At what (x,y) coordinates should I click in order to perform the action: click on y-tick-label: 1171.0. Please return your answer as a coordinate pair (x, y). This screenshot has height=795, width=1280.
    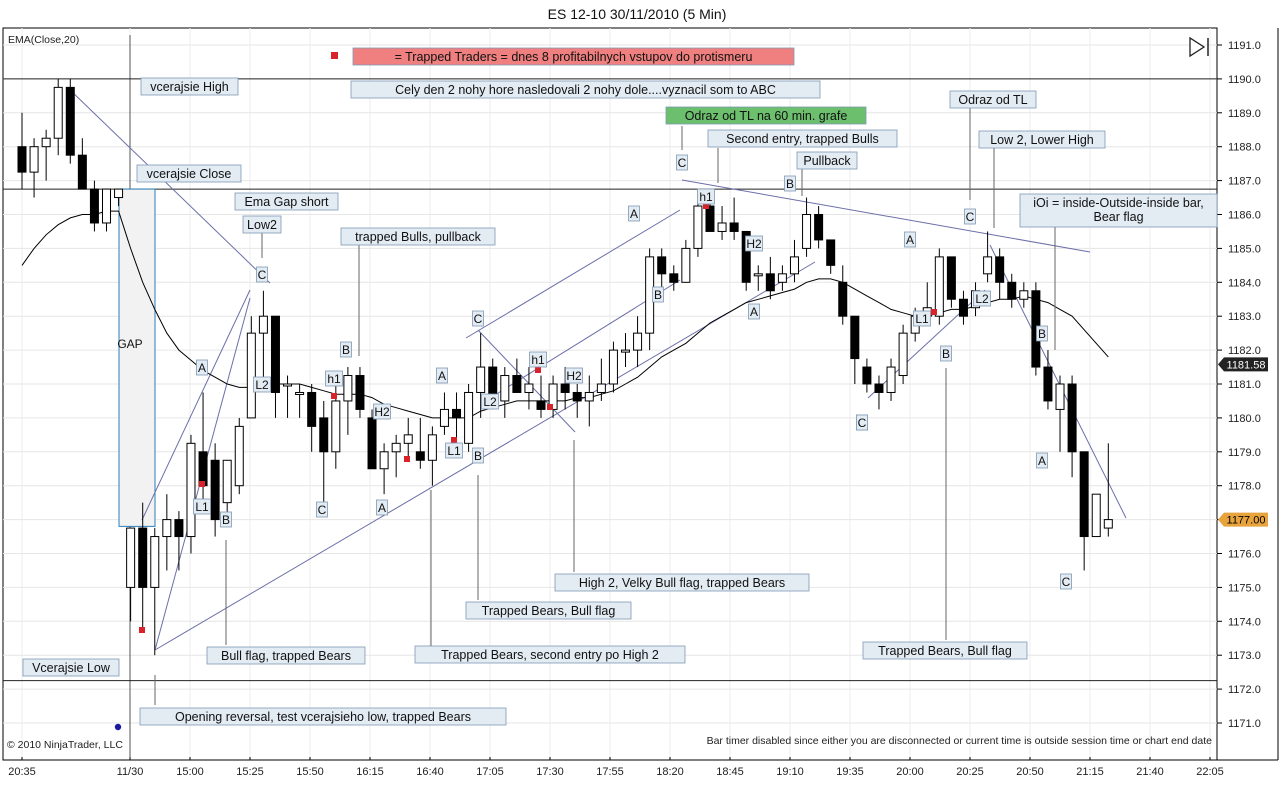
    Looking at the image, I should click on (1244, 724).